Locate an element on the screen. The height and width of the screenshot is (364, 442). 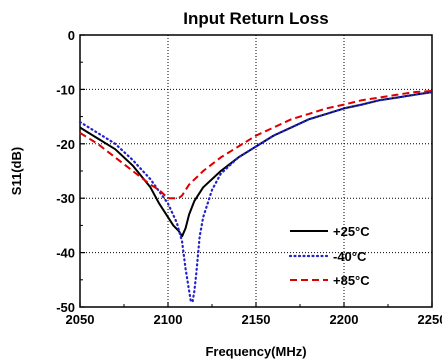
legend-label-minus40c: -40°C is located at coordinates (350, 256).